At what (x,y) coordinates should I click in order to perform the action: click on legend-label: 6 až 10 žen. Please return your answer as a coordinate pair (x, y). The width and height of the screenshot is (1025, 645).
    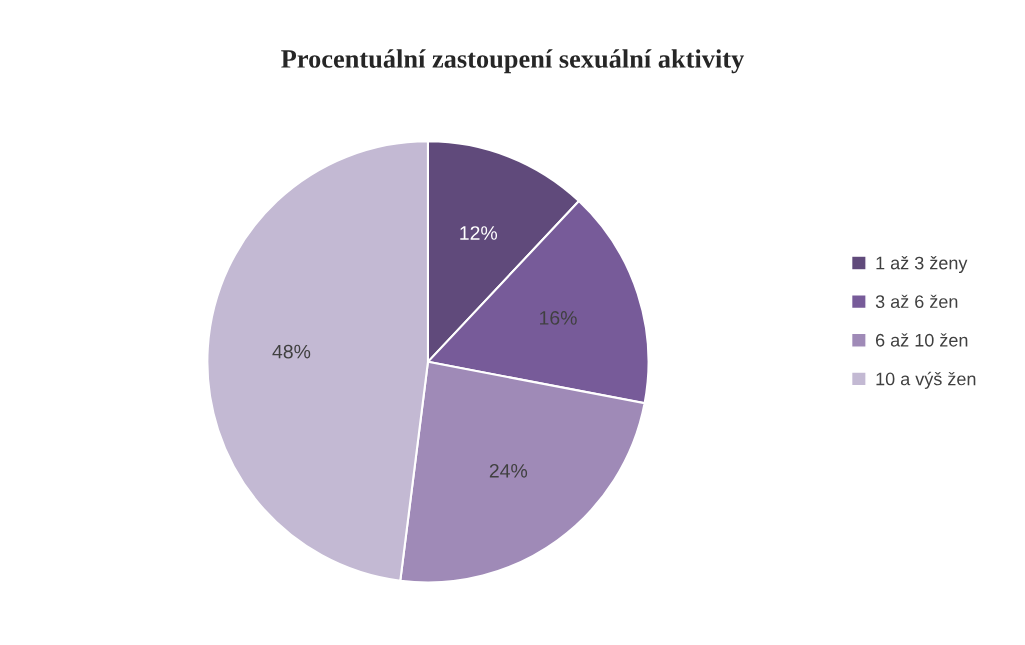
    Looking at the image, I should click on (922, 340).